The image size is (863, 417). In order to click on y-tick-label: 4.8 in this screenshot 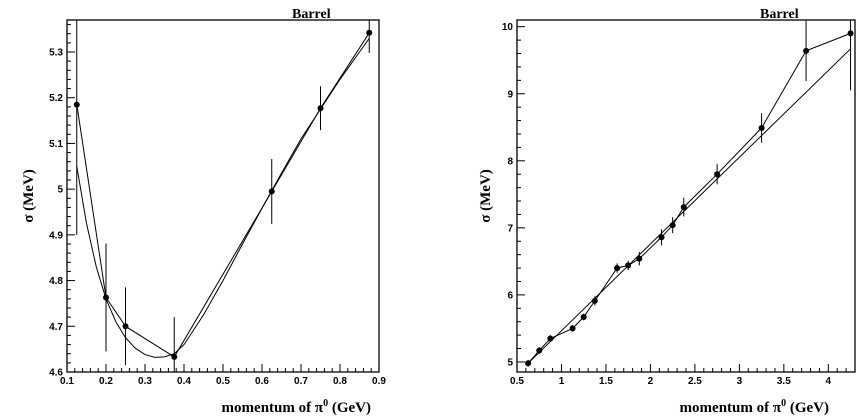, I will do `click(56, 281)`.